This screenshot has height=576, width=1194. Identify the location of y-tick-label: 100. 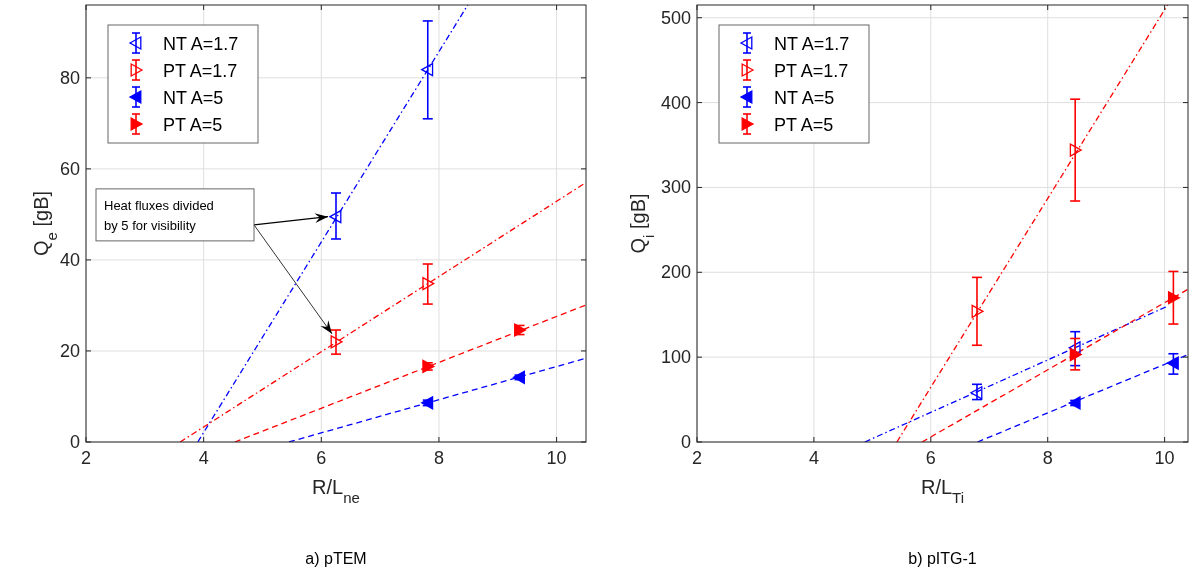
(675, 357).